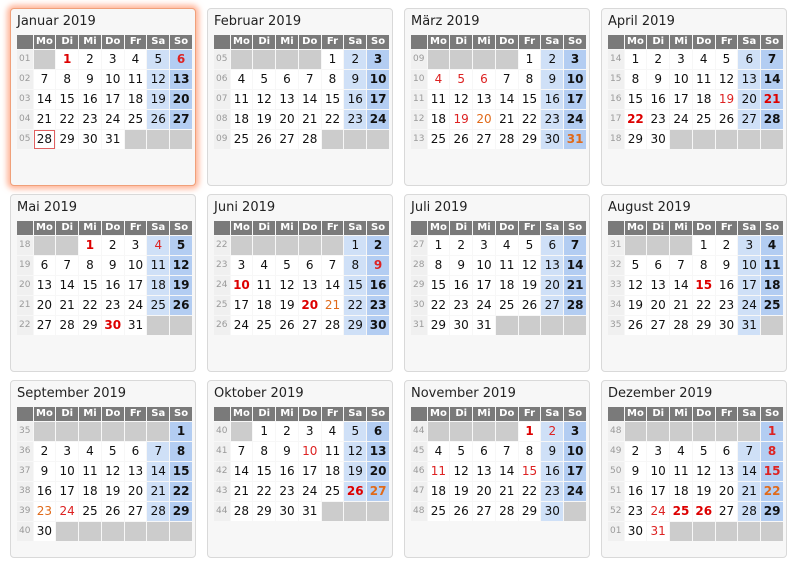 The width and height of the screenshot is (794, 562). What do you see at coordinates (67, 325) in the screenshot?
I see `day-cell: 28` at bounding box center [67, 325].